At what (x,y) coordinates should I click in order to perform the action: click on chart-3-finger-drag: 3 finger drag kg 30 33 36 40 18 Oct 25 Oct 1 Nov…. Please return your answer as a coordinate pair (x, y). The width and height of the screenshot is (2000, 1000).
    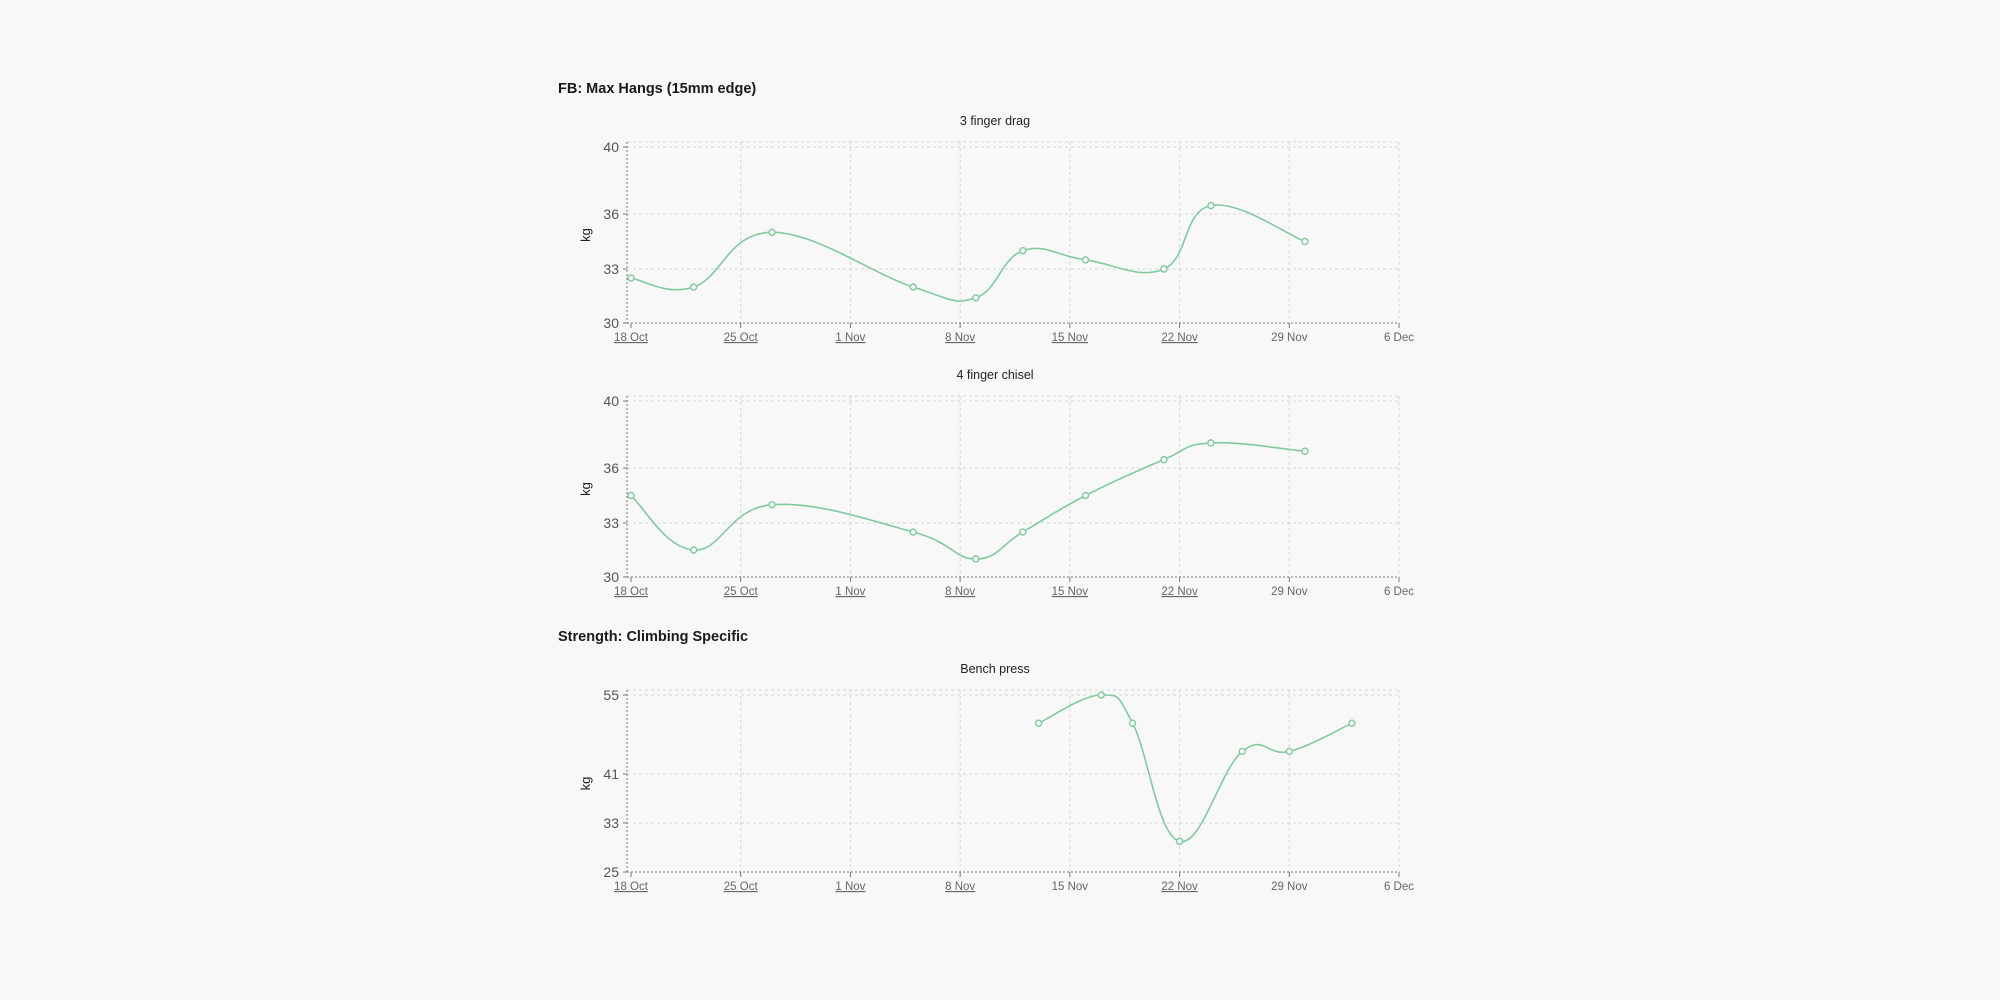
    Looking at the image, I should click on (996, 229).